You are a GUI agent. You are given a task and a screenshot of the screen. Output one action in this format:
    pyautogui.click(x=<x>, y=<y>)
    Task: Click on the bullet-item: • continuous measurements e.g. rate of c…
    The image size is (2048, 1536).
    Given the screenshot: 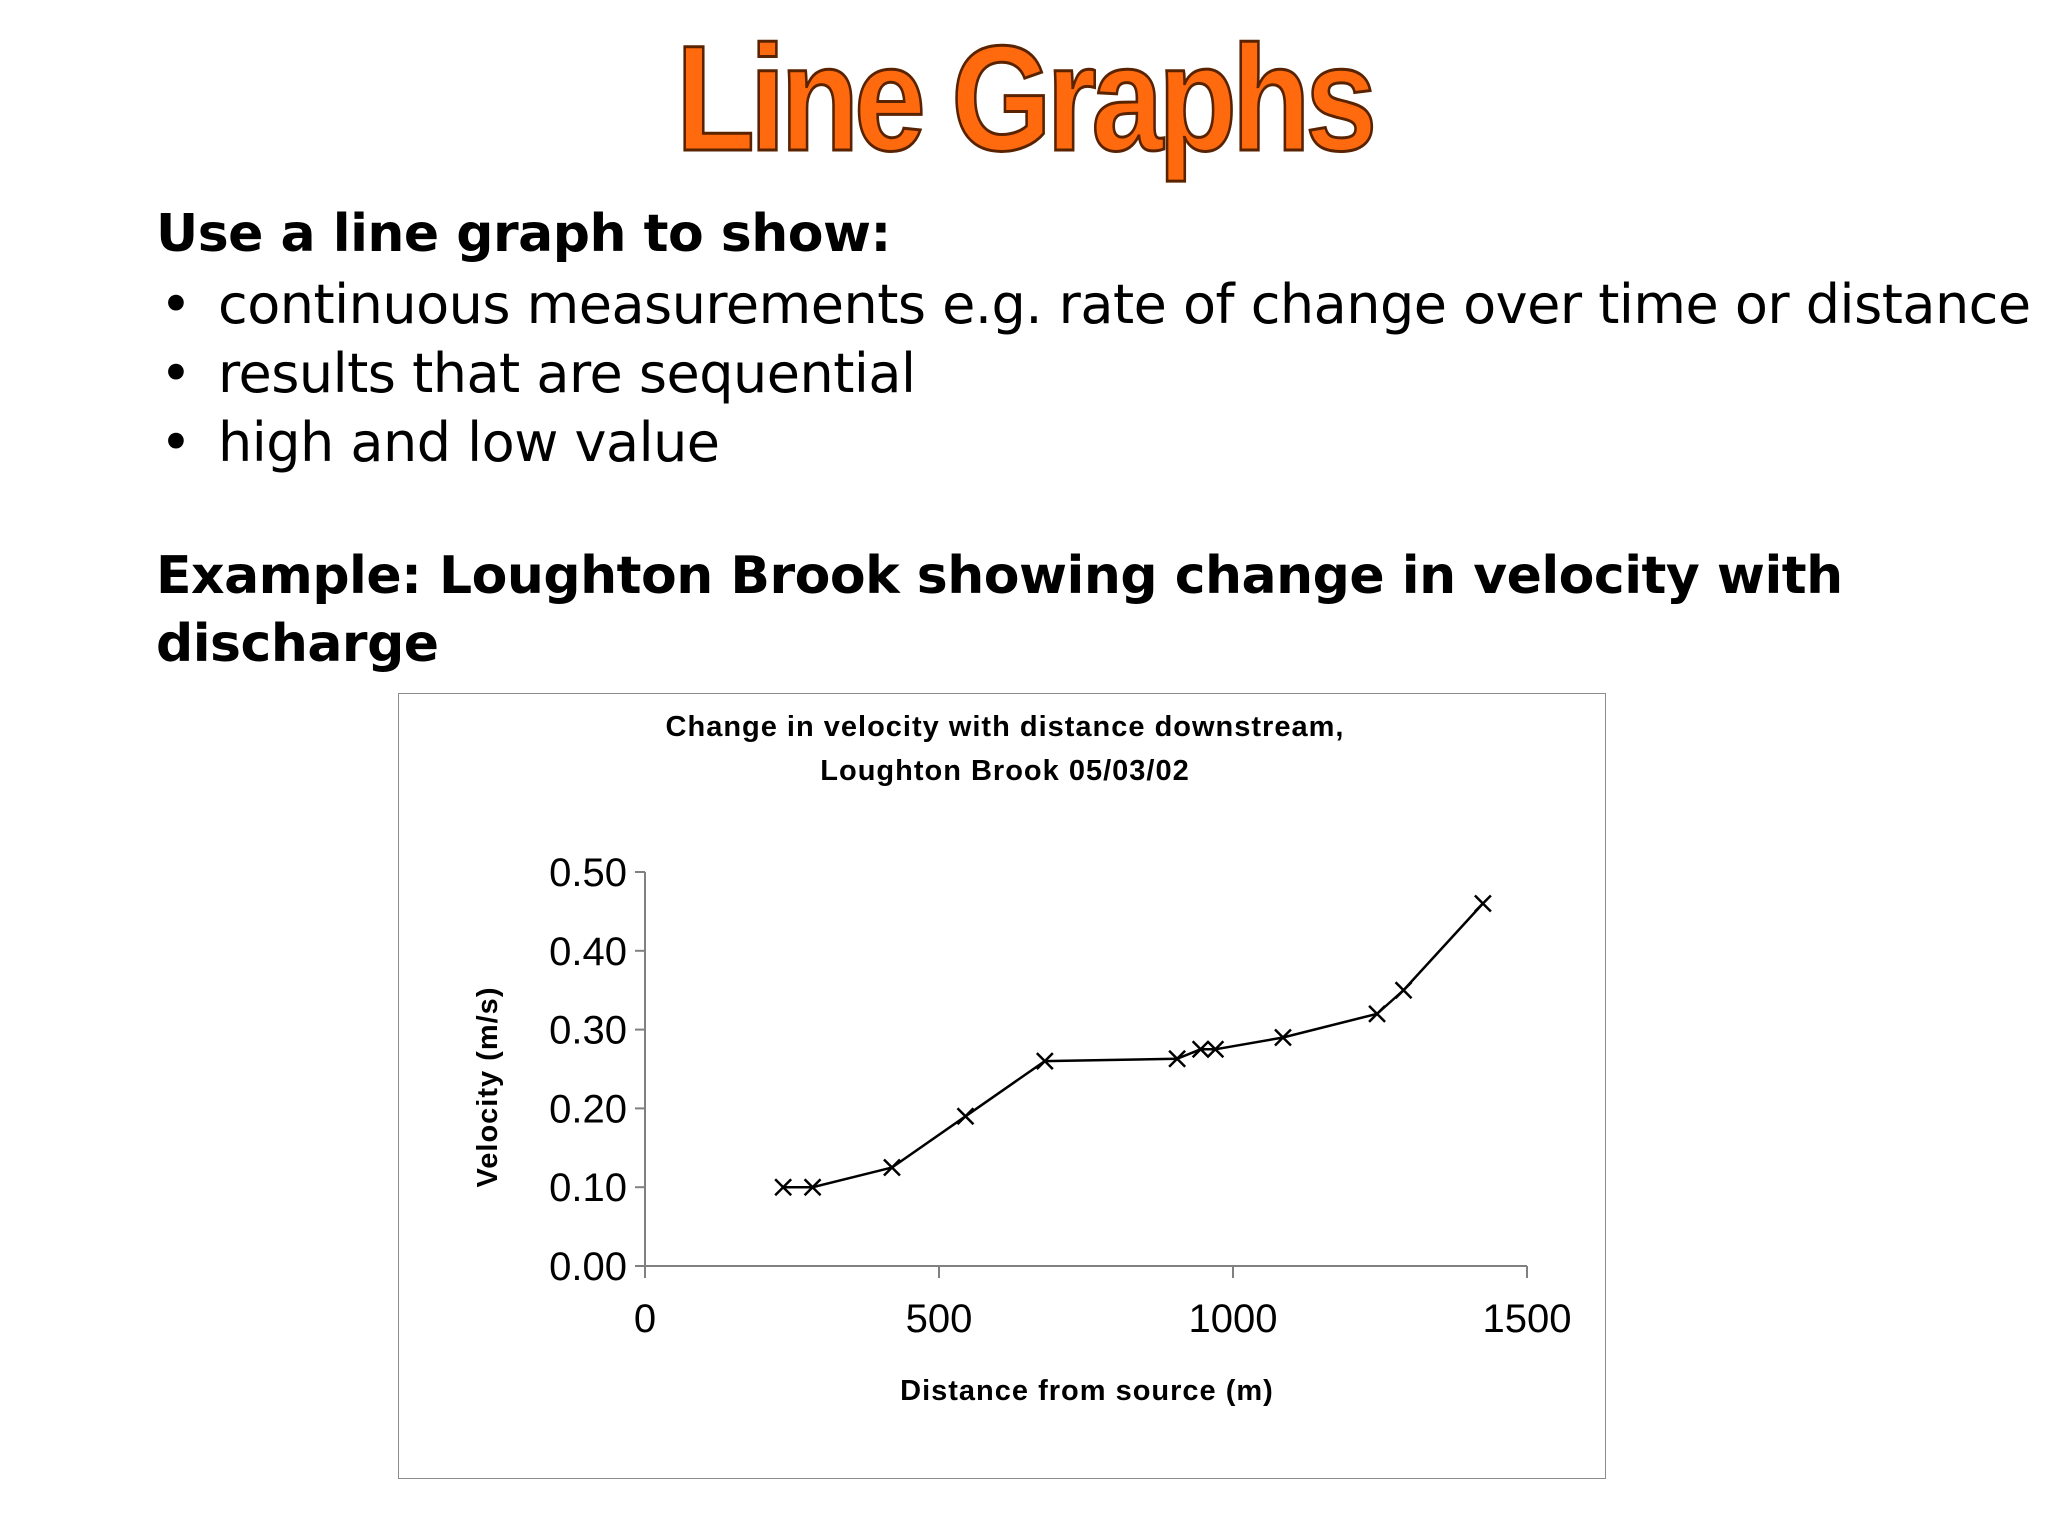 What is the action you would take?
    pyautogui.click(x=1093, y=304)
    